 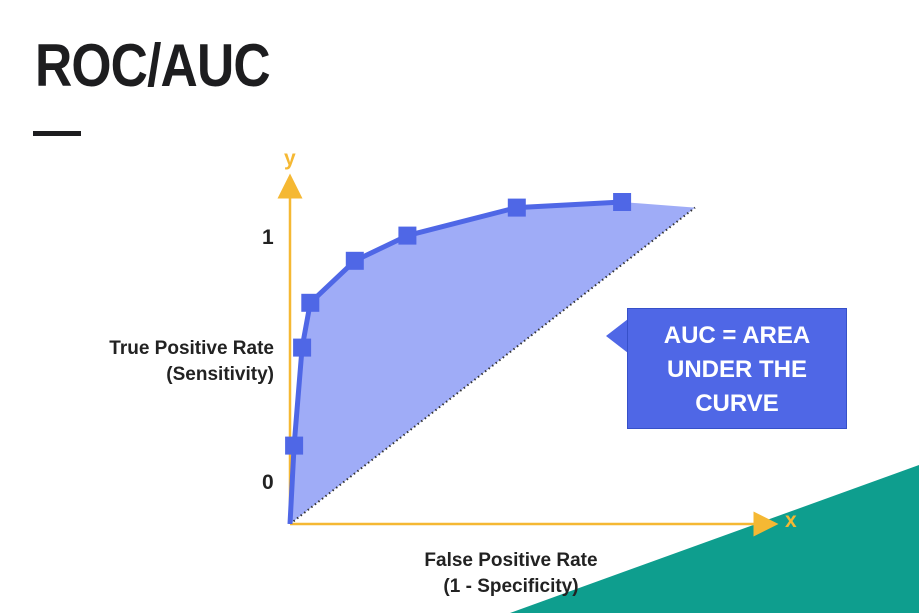 What do you see at coordinates (57, 133) in the screenshot?
I see `title-underline` at bounding box center [57, 133].